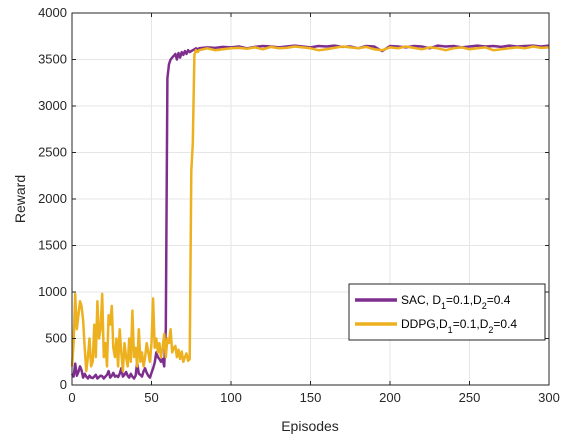 The width and height of the screenshot is (574, 437). Describe the element at coordinates (20, 199) in the screenshot. I see `y-axis-title: Reward` at that location.